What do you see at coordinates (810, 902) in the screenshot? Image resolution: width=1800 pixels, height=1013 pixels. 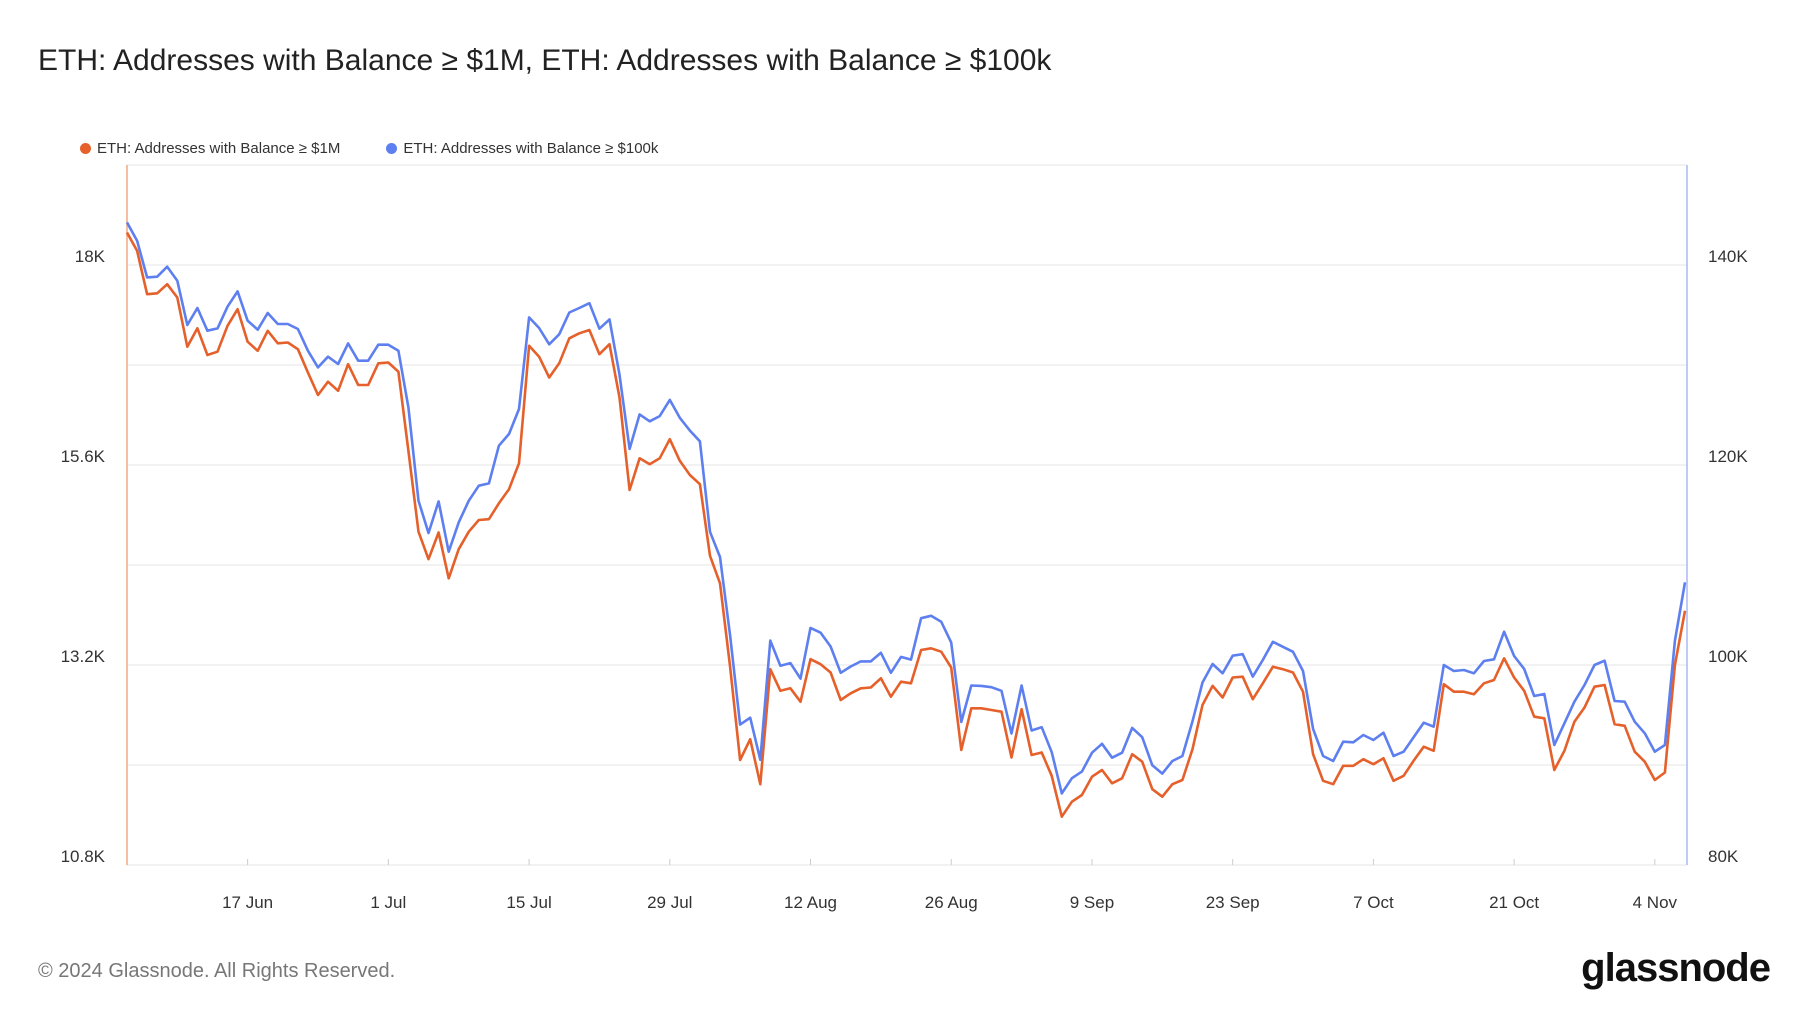 I see `x-tick-label: 12 Aug` at bounding box center [810, 902].